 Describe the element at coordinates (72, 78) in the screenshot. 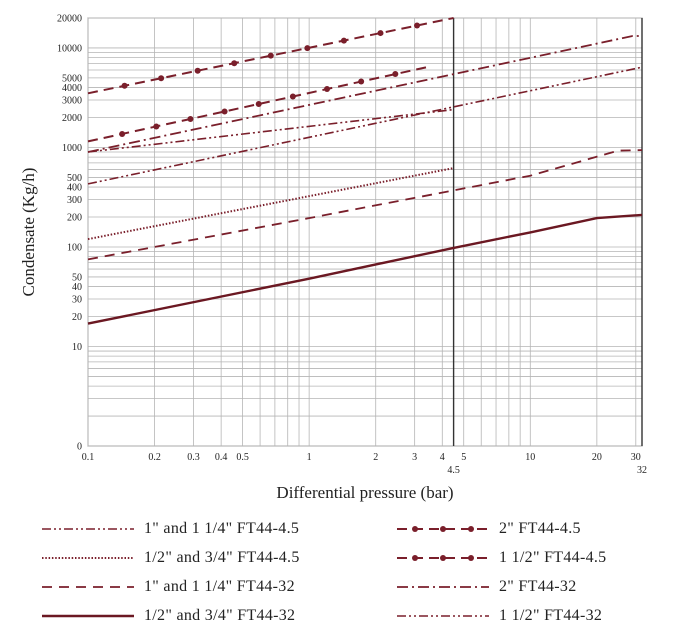

I see `y-tick-label: 5000` at that location.